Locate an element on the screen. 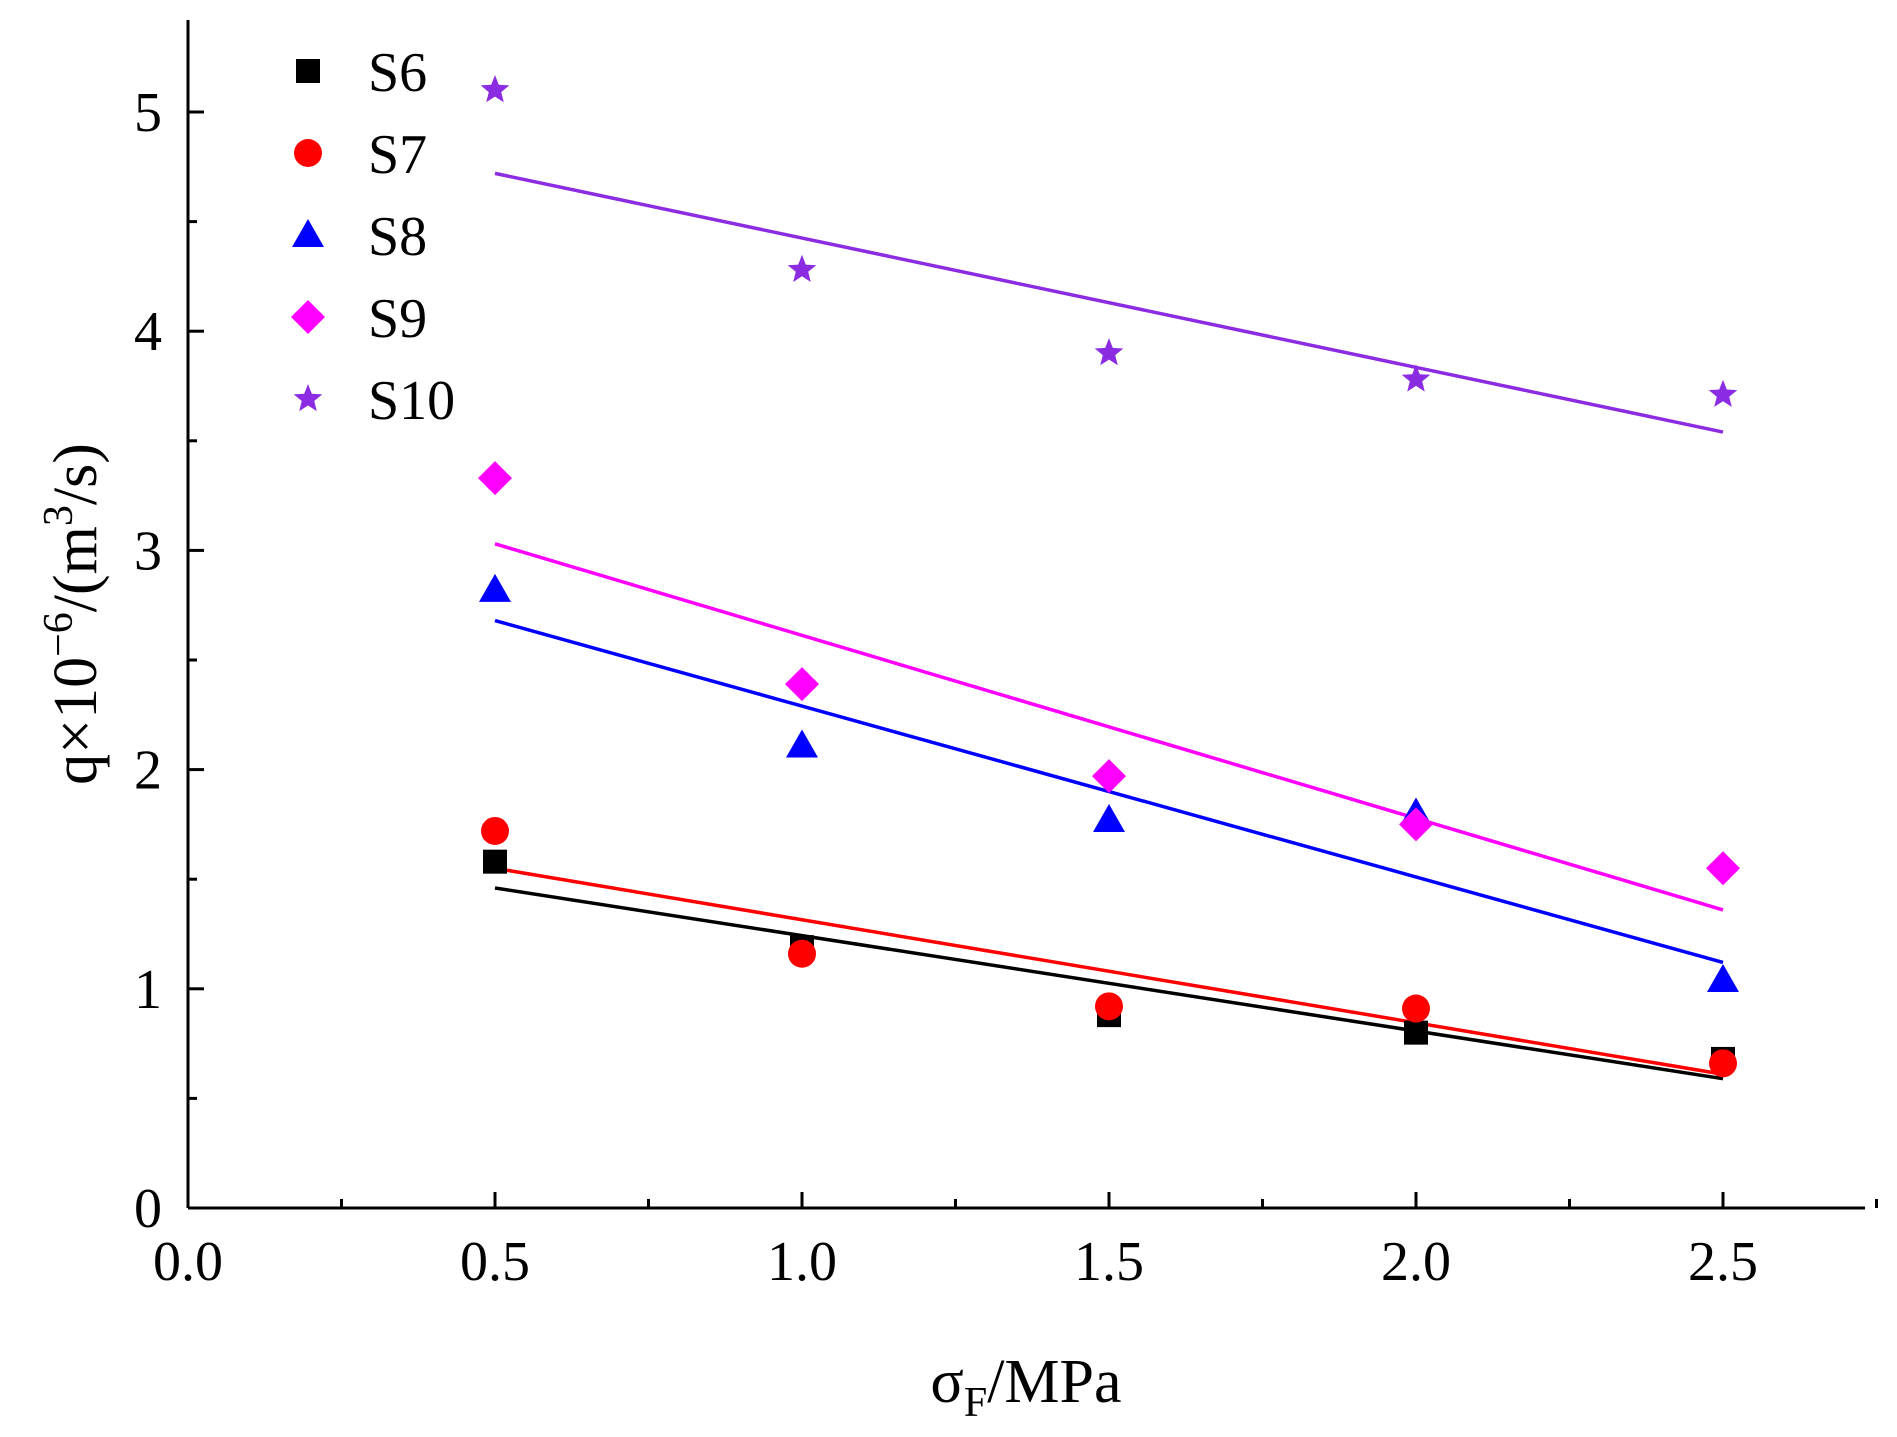 The width and height of the screenshot is (1897, 1437). legend-label-s10: S10 is located at coordinates (411, 401).